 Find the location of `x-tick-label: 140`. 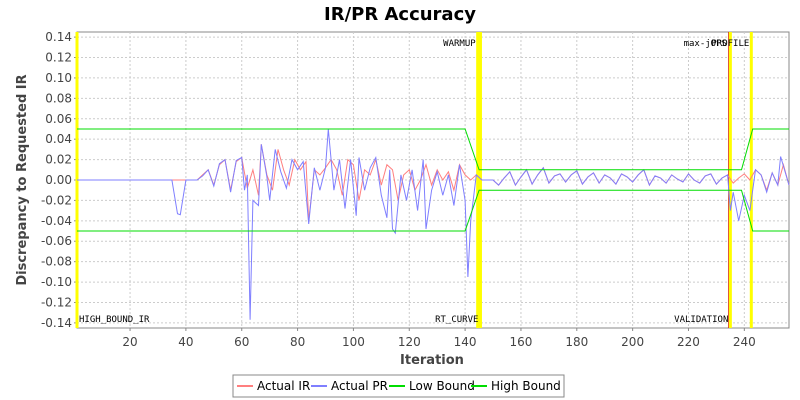

x-tick-label: 140 is located at coordinates (465, 342).